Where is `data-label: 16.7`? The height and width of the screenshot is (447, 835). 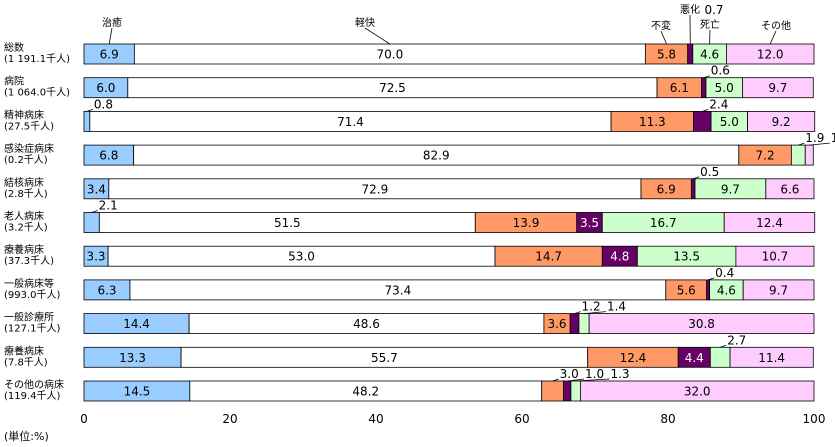
data-label: 16.7 is located at coordinates (663, 223).